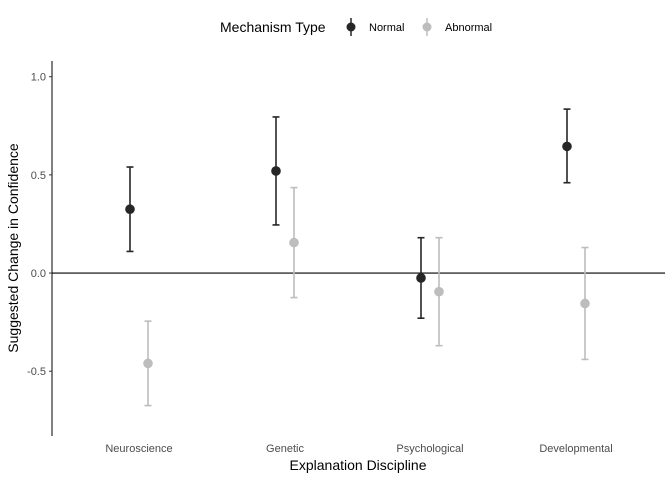 This screenshot has width=672, height=480. I want to click on legend-label-abnormal: Abnormal, so click(468, 28).